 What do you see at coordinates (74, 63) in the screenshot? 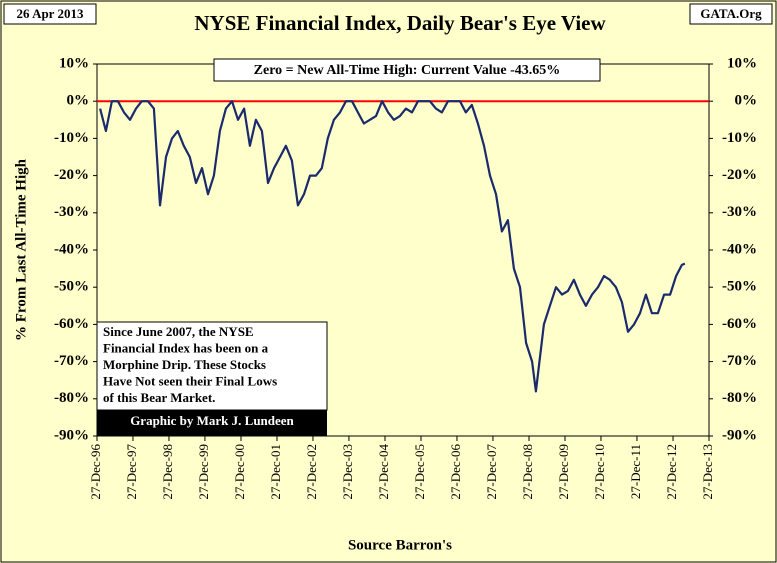
I see `y-tick-label: 10%` at bounding box center [74, 63].